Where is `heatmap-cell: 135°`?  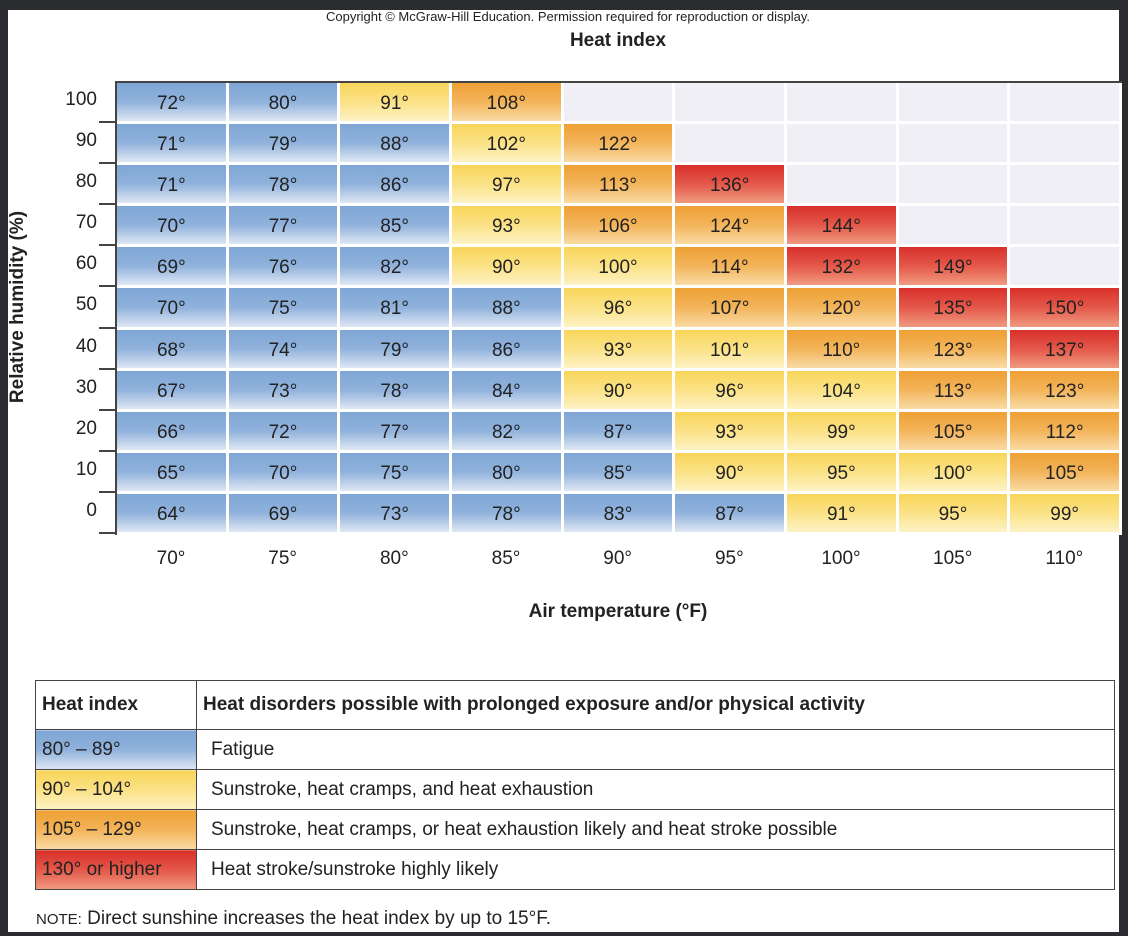
heatmap-cell: 135° is located at coordinates (954, 309).